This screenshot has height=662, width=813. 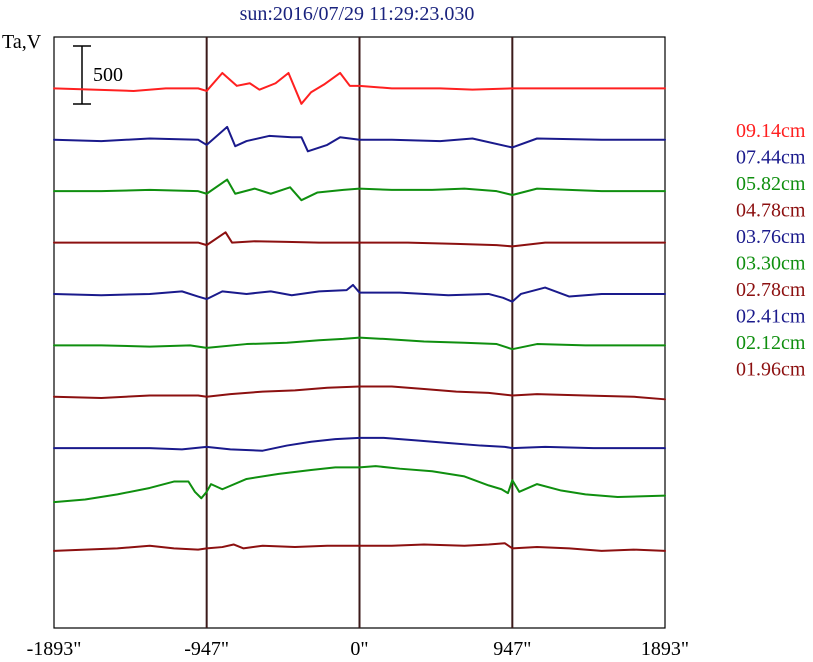 What do you see at coordinates (771, 370) in the screenshot?
I see `legend-item-01-96cm: 01.96cm` at bounding box center [771, 370].